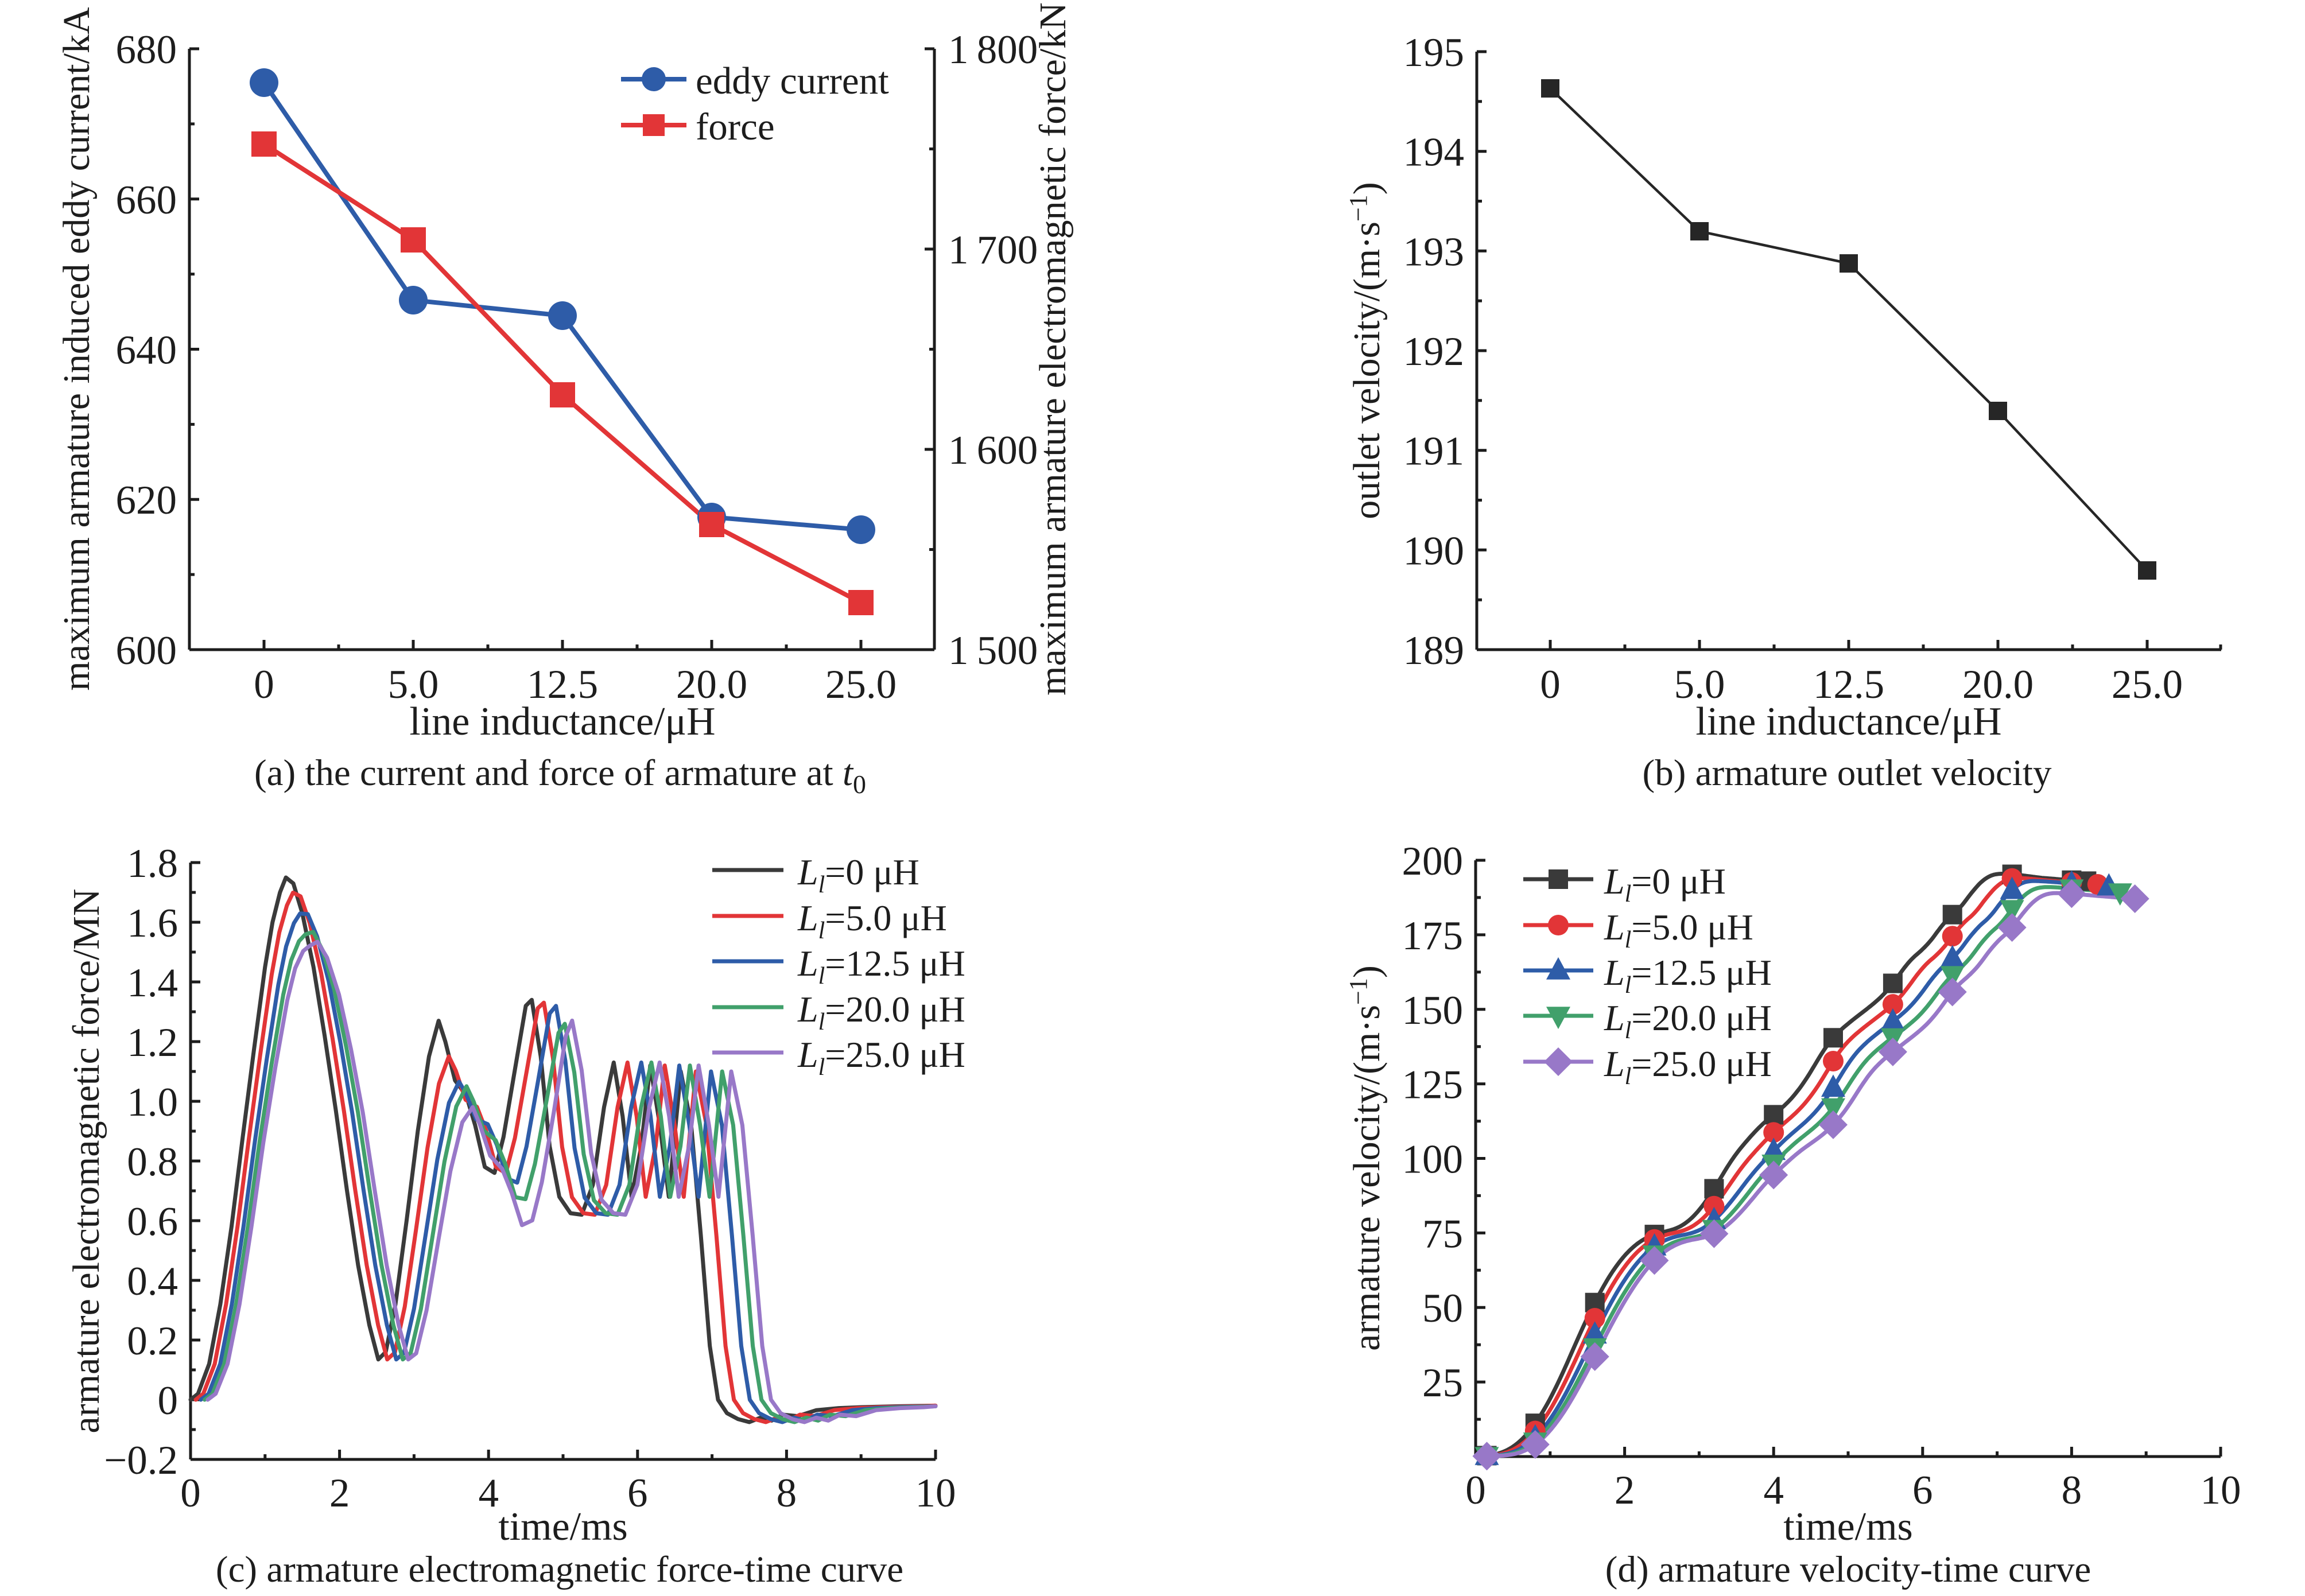 This screenshot has height=1596, width=2305. I want to click on svg-text: 1 500, so click(993, 650).